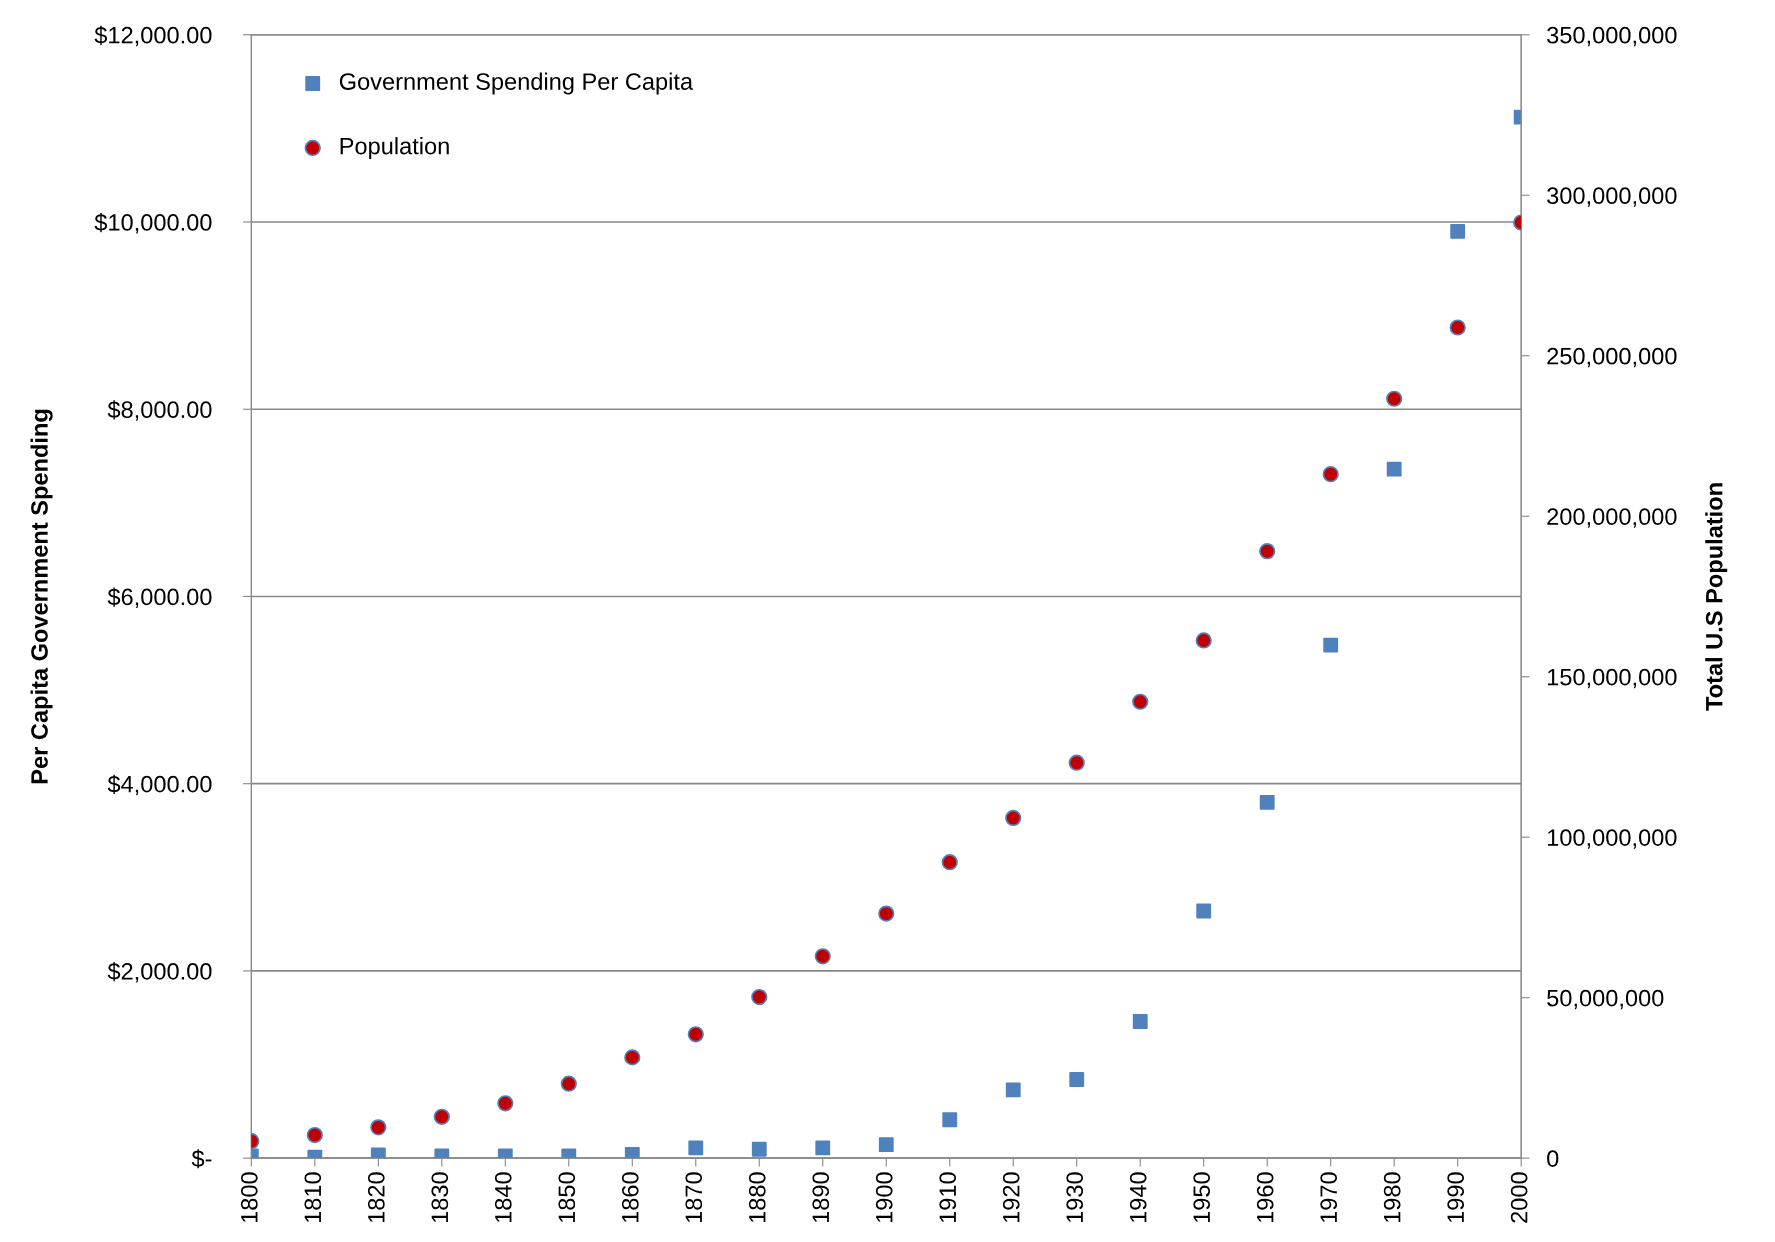 Image resolution: width=1775 pixels, height=1242 pixels. Describe the element at coordinates (1392, 1197) in the screenshot. I see `x-tick-label: 1980` at that location.